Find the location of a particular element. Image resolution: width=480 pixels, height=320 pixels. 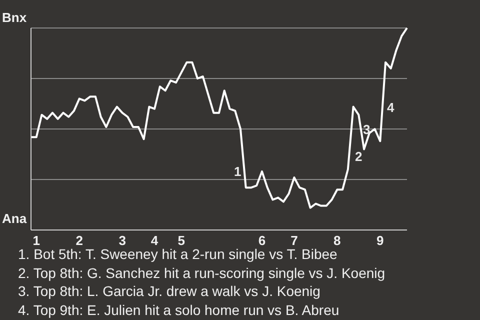

annotation: 4 is located at coordinates (390, 108).